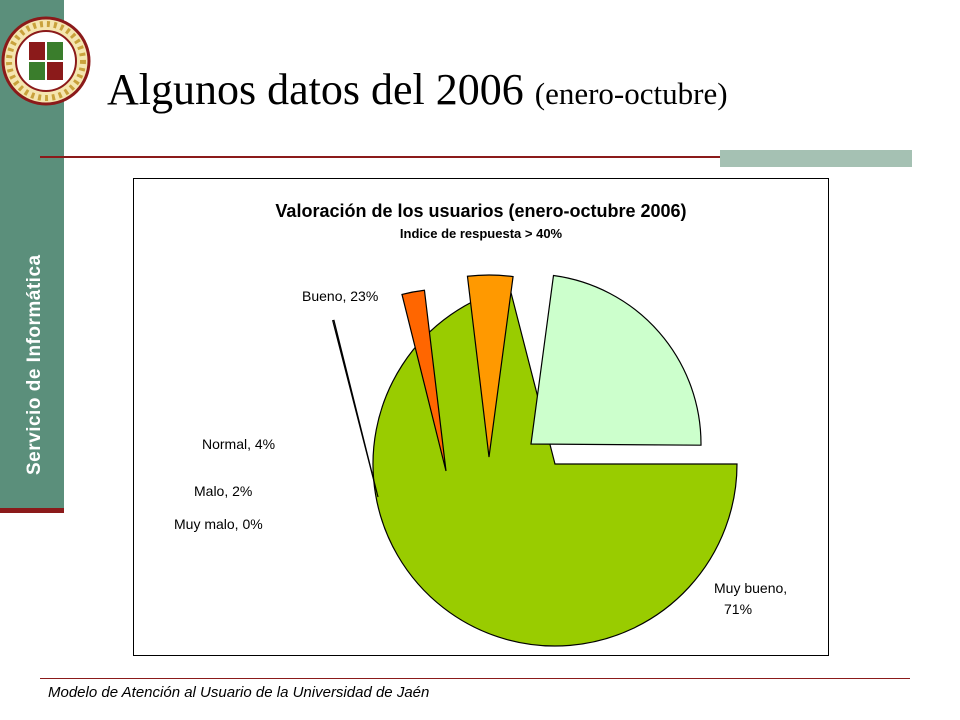 The width and height of the screenshot is (960, 720). What do you see at coordinates (475, 678) in the screenshot?
I see `footer-divider` at bounding box center [475, 678].